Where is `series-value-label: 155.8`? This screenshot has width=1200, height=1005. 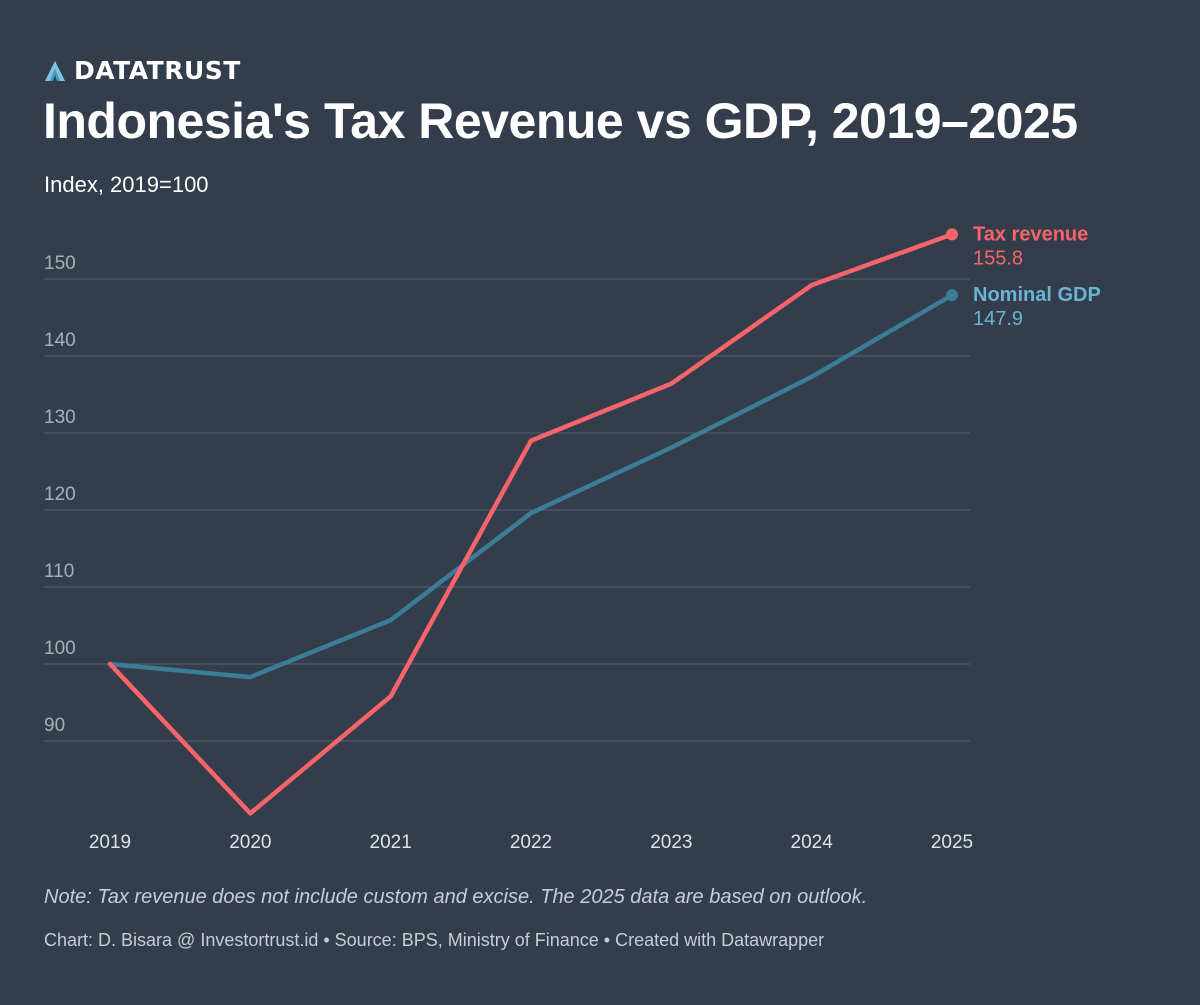
series-value-label: 155.8 is located at coordinates (998, 258).